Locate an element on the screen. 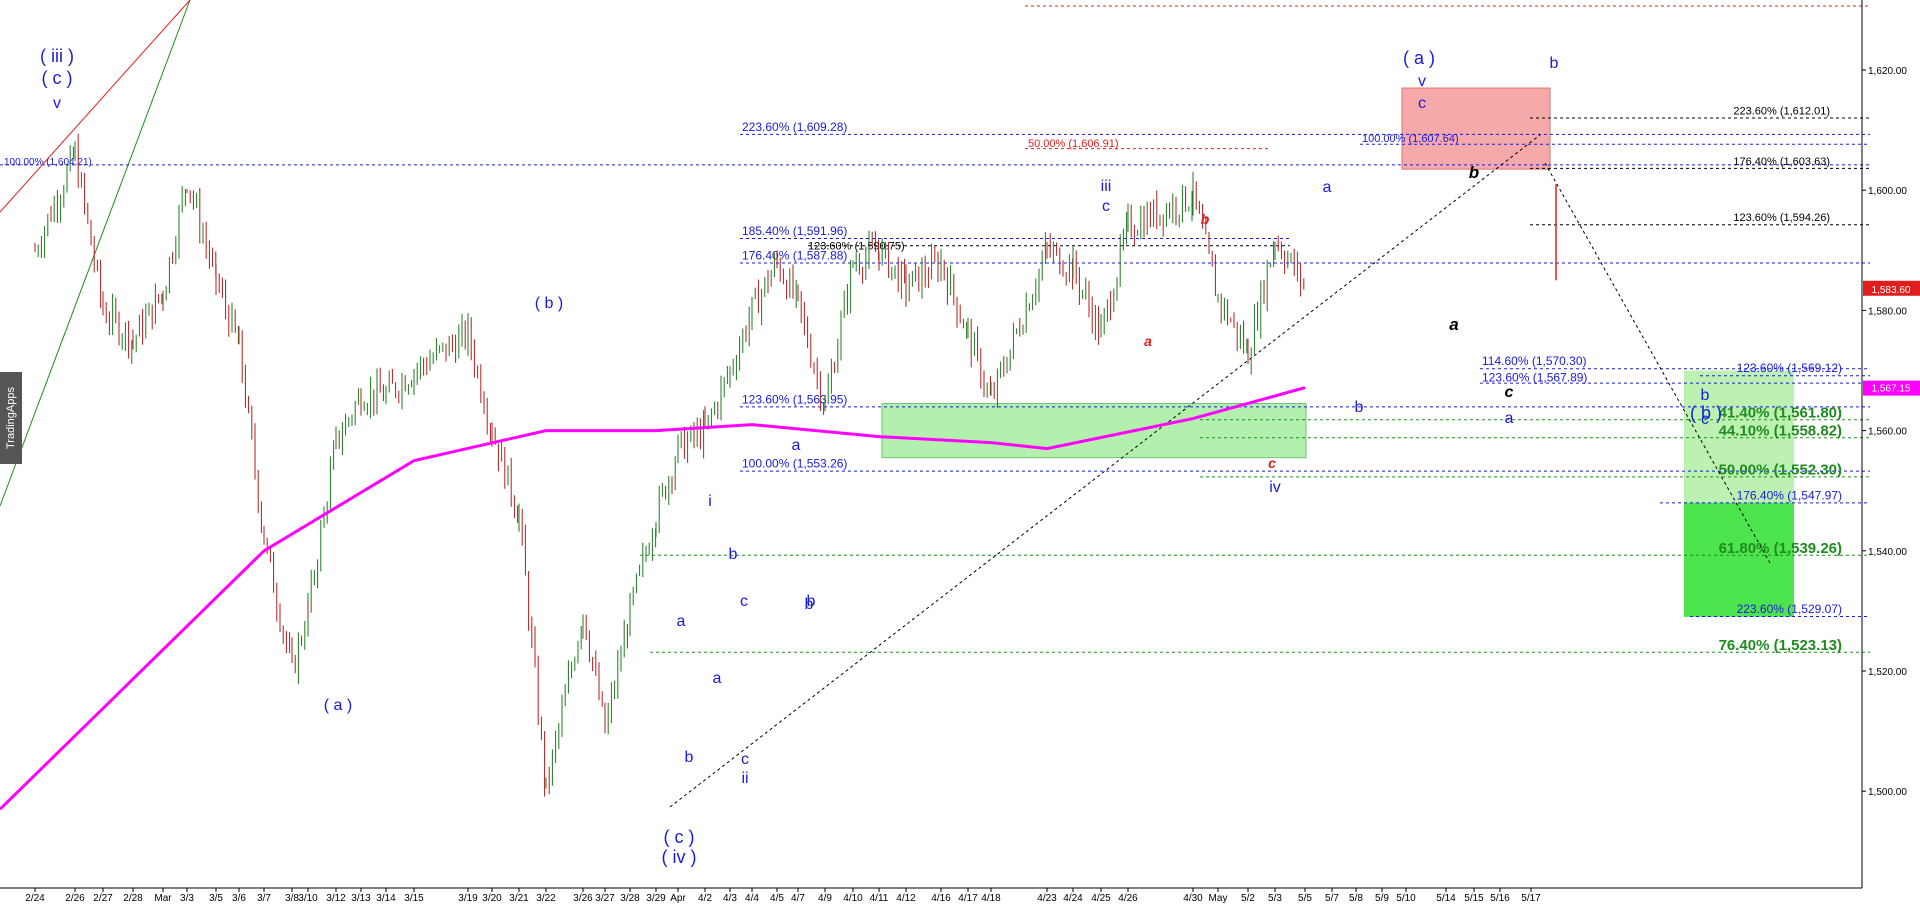 Image resolution: width=1920 pixels, height=906 pixels. date-tick-label: 5/8 is located at coordinates (1356, 898).